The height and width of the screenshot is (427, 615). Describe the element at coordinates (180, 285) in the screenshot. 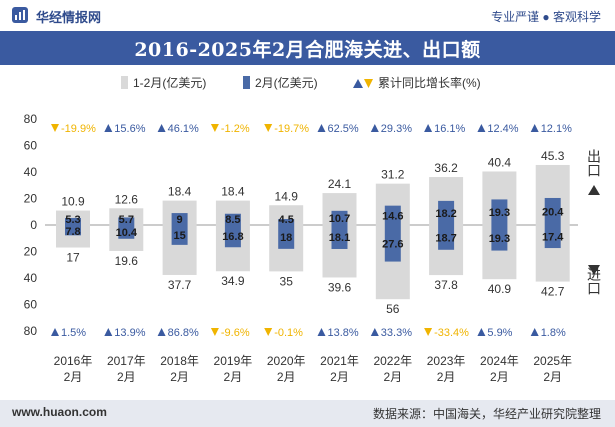

I see `import-cum-label: 37.7` at that location.